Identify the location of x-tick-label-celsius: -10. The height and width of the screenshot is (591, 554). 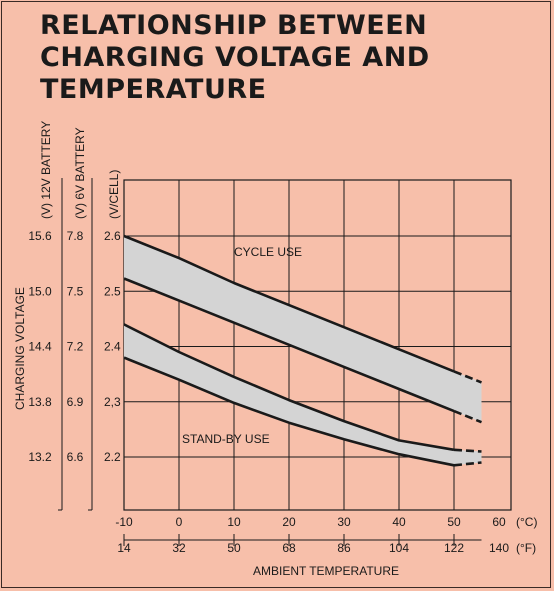
(124, 522).